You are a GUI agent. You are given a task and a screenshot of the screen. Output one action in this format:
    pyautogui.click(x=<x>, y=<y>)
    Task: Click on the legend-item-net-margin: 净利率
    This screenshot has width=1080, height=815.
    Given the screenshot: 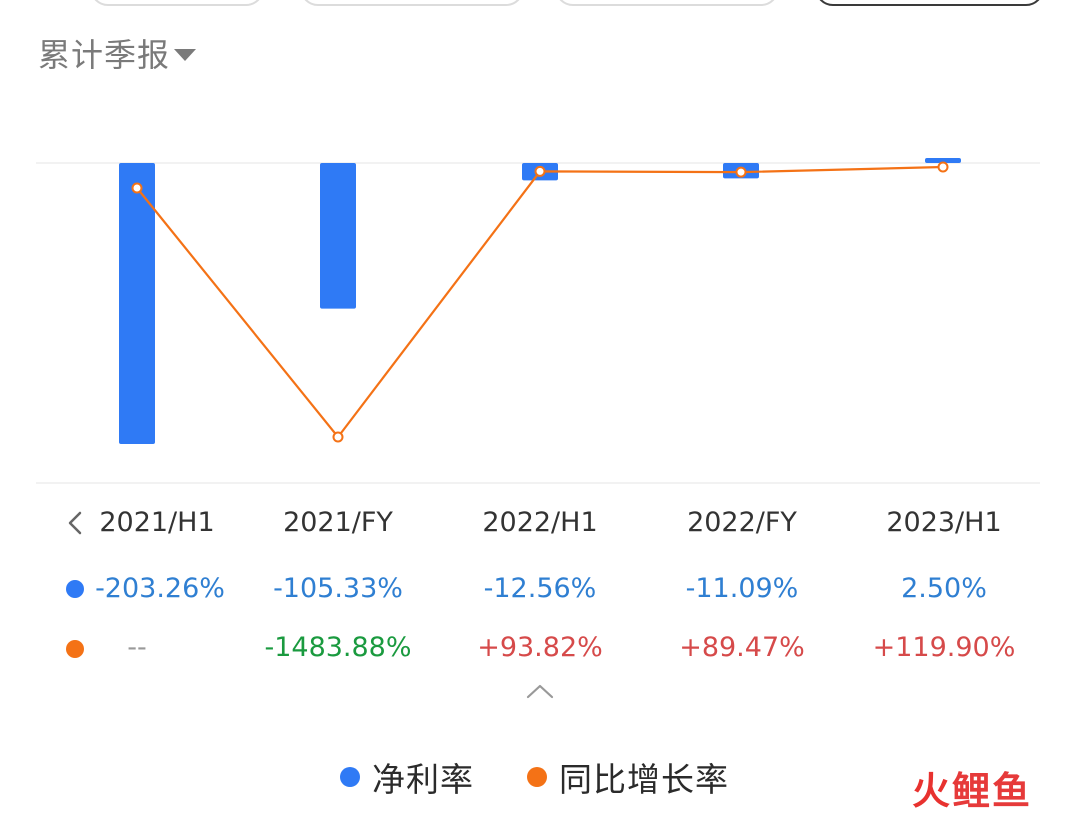 What is the action you would take?
    pyautogui.click(x=407, y=777)
    